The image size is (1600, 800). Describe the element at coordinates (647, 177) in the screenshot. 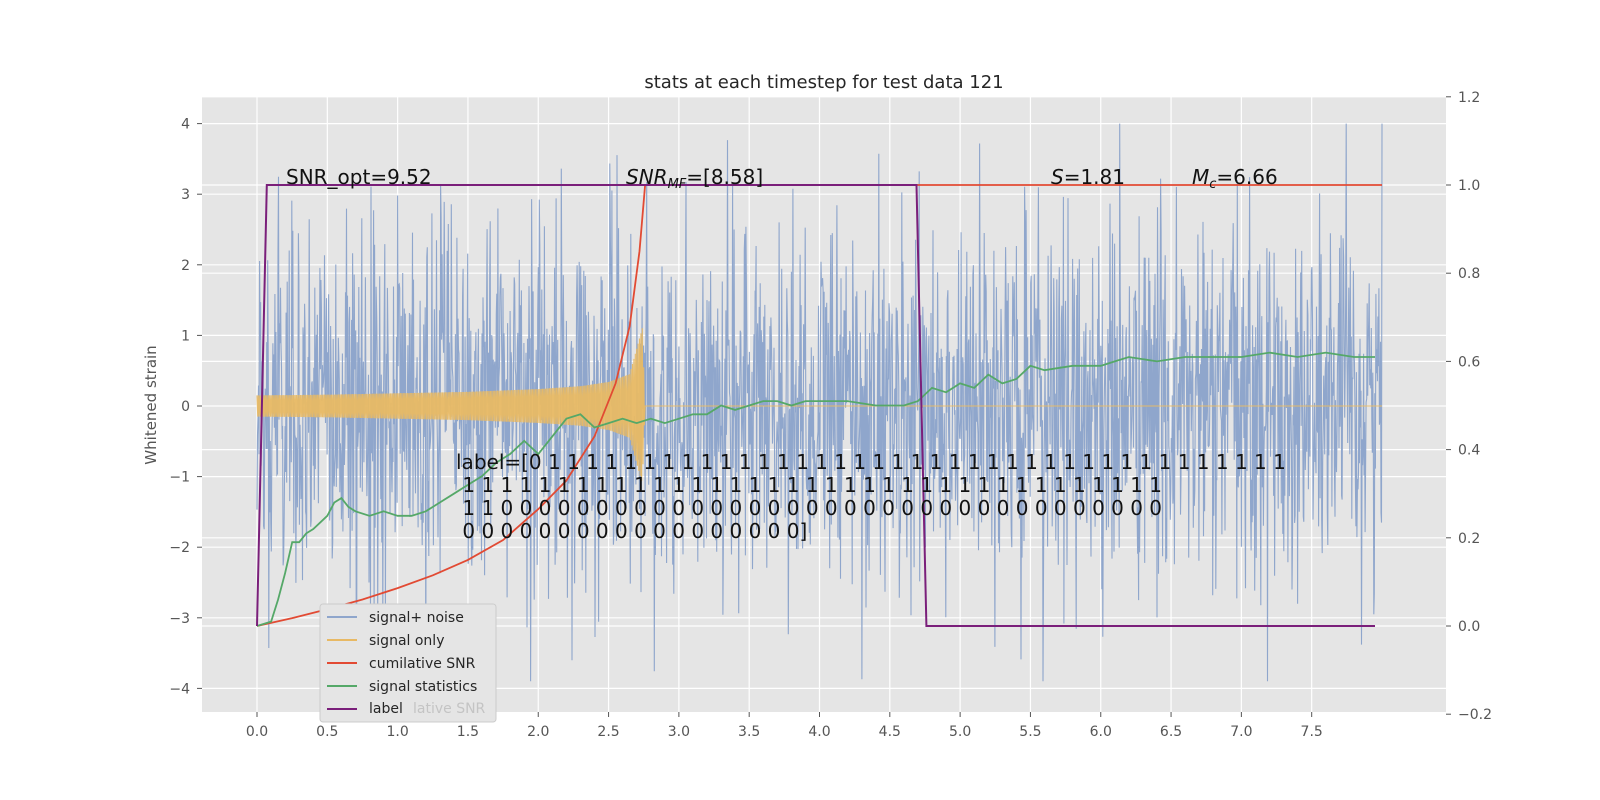

I see `annotation-snr-mf-sym: SNR` at that location.